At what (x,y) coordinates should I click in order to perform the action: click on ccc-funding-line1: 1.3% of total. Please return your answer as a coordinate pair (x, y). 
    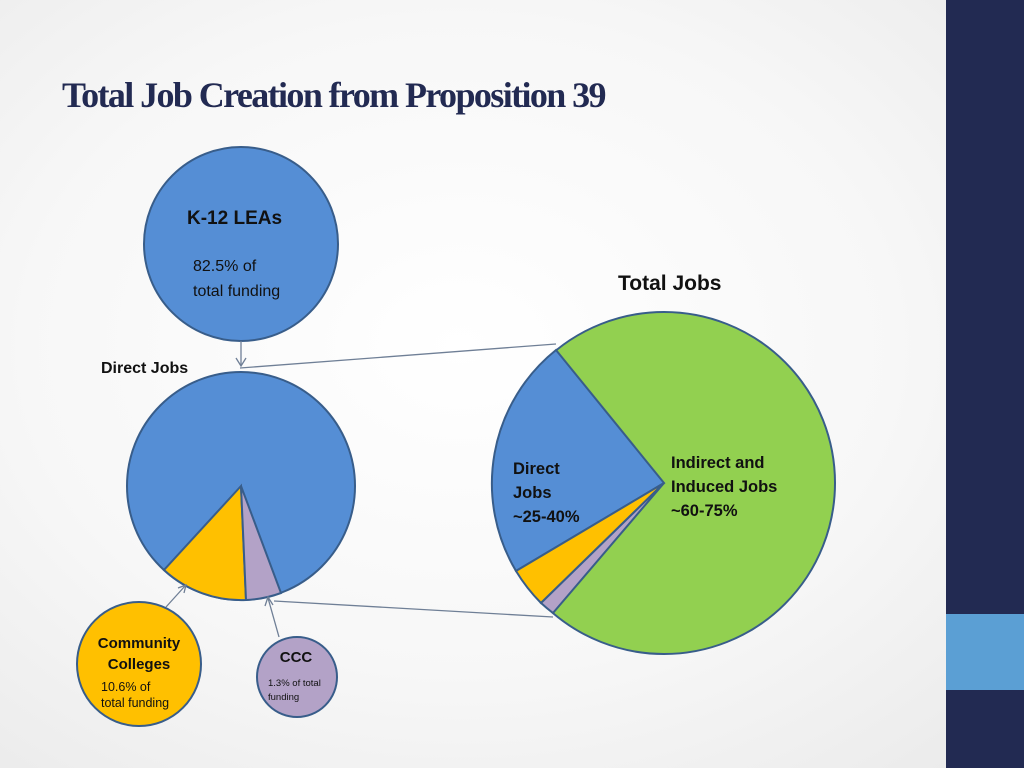
    Looking at the image, I should click on (294, 683).